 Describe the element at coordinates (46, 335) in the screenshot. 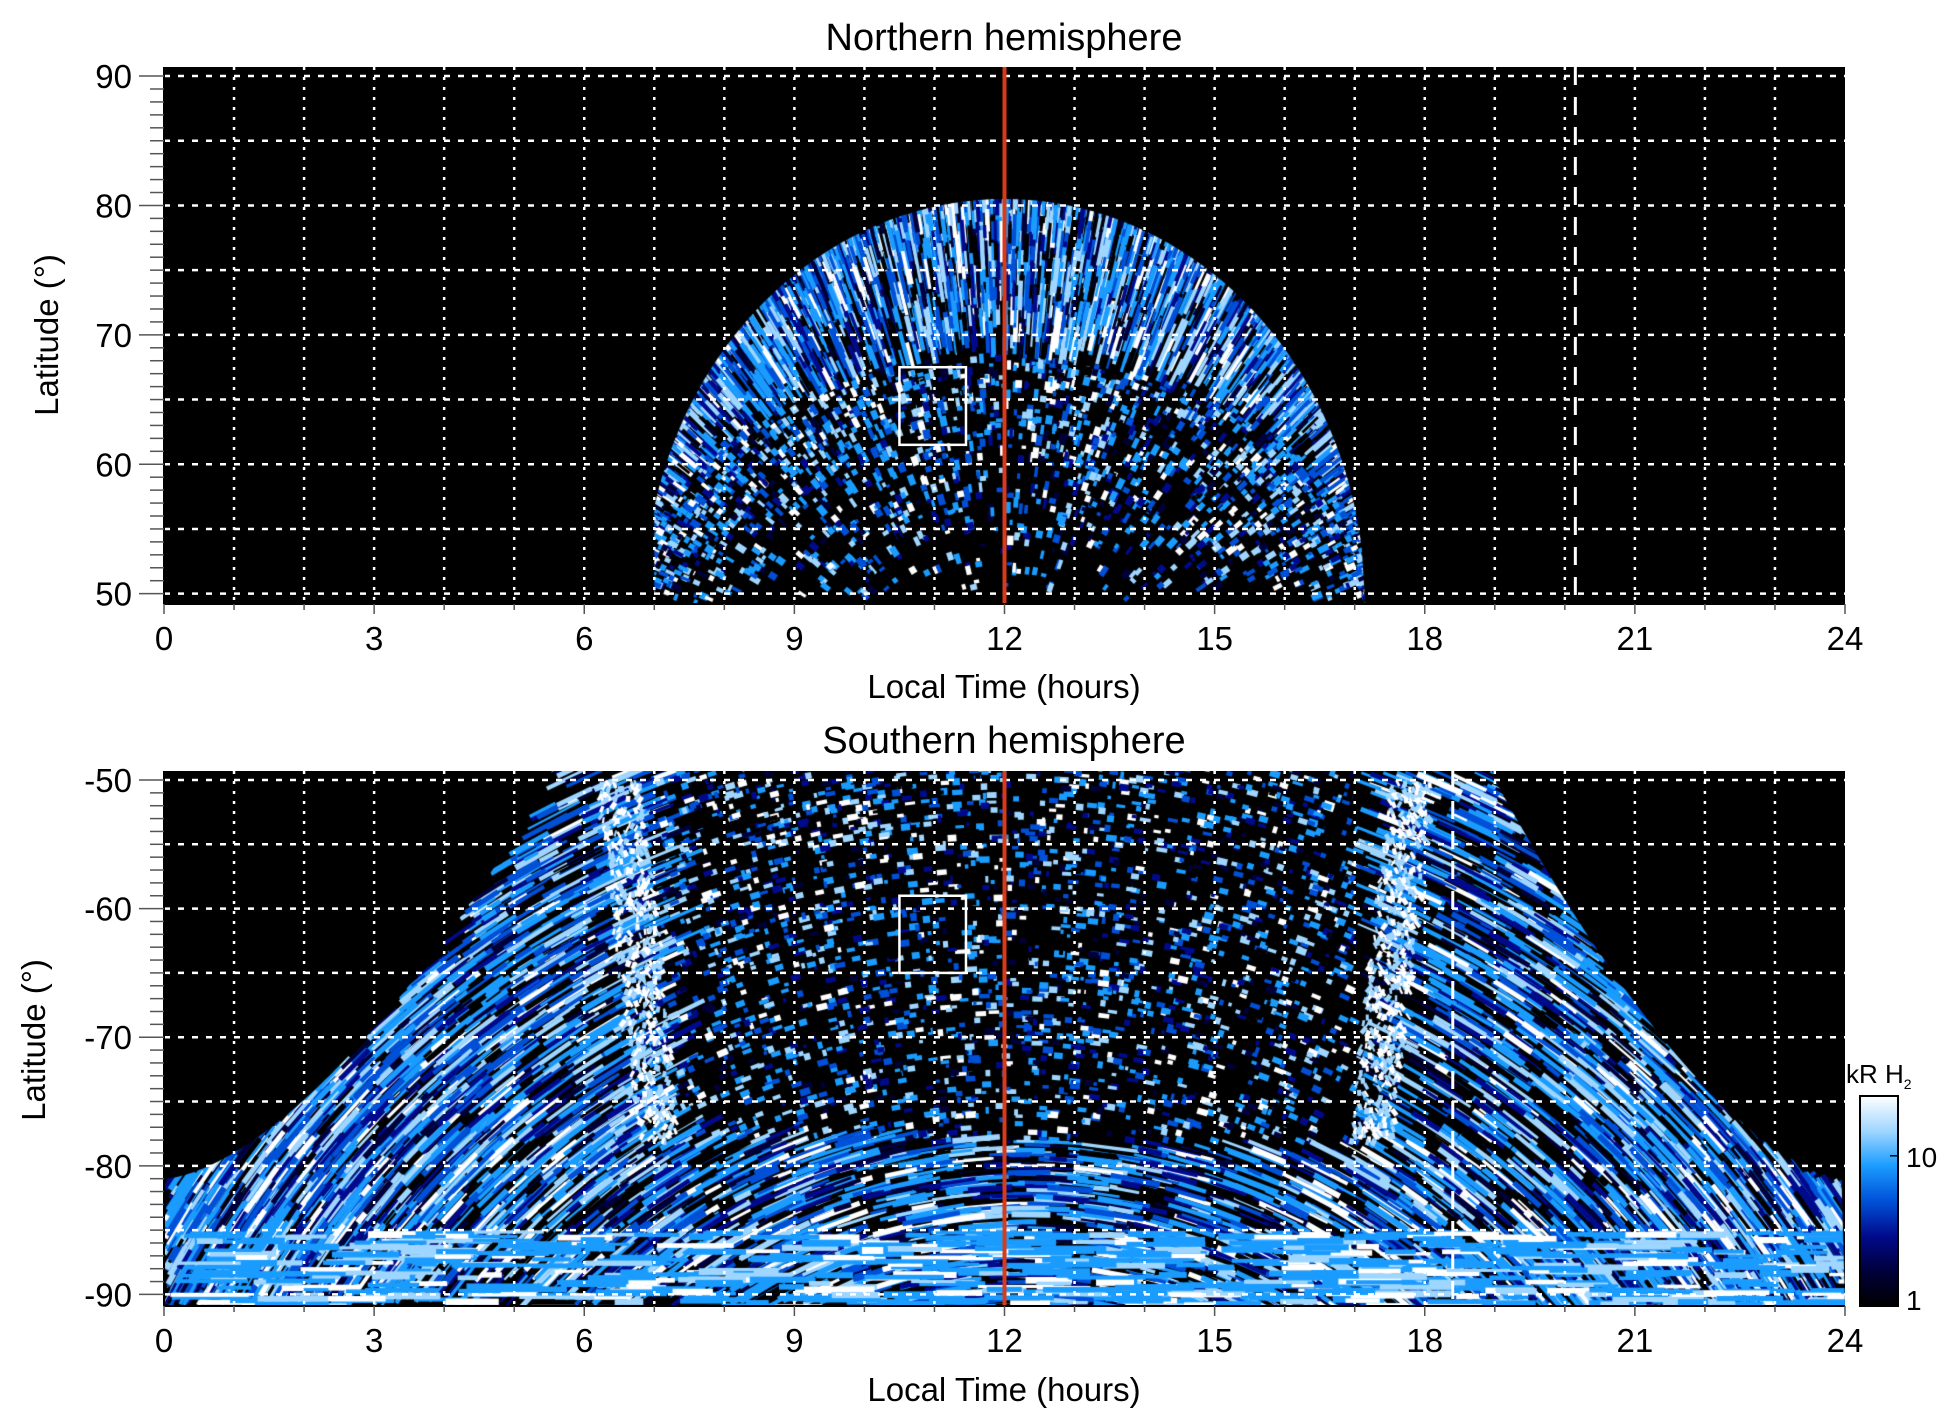

I see `north-ylabel: Latitude (°)` at that location.